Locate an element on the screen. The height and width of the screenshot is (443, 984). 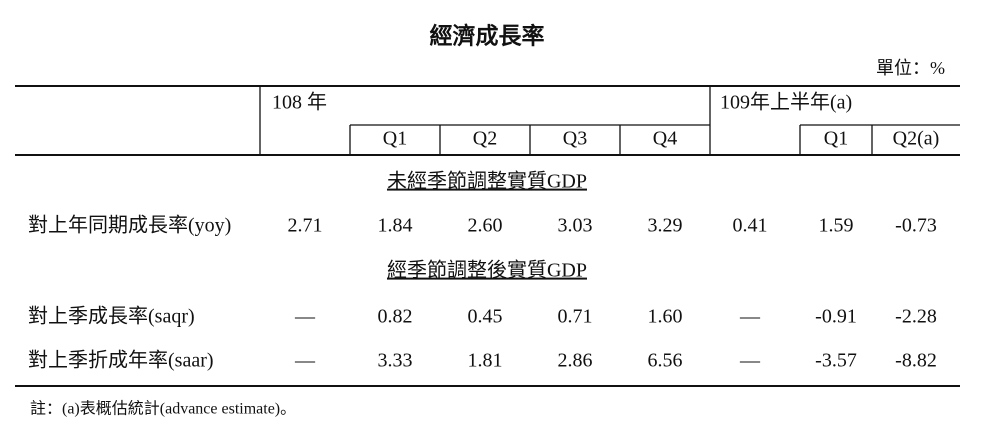
title: 經濟成長率 is located at coordinates (487, 35).